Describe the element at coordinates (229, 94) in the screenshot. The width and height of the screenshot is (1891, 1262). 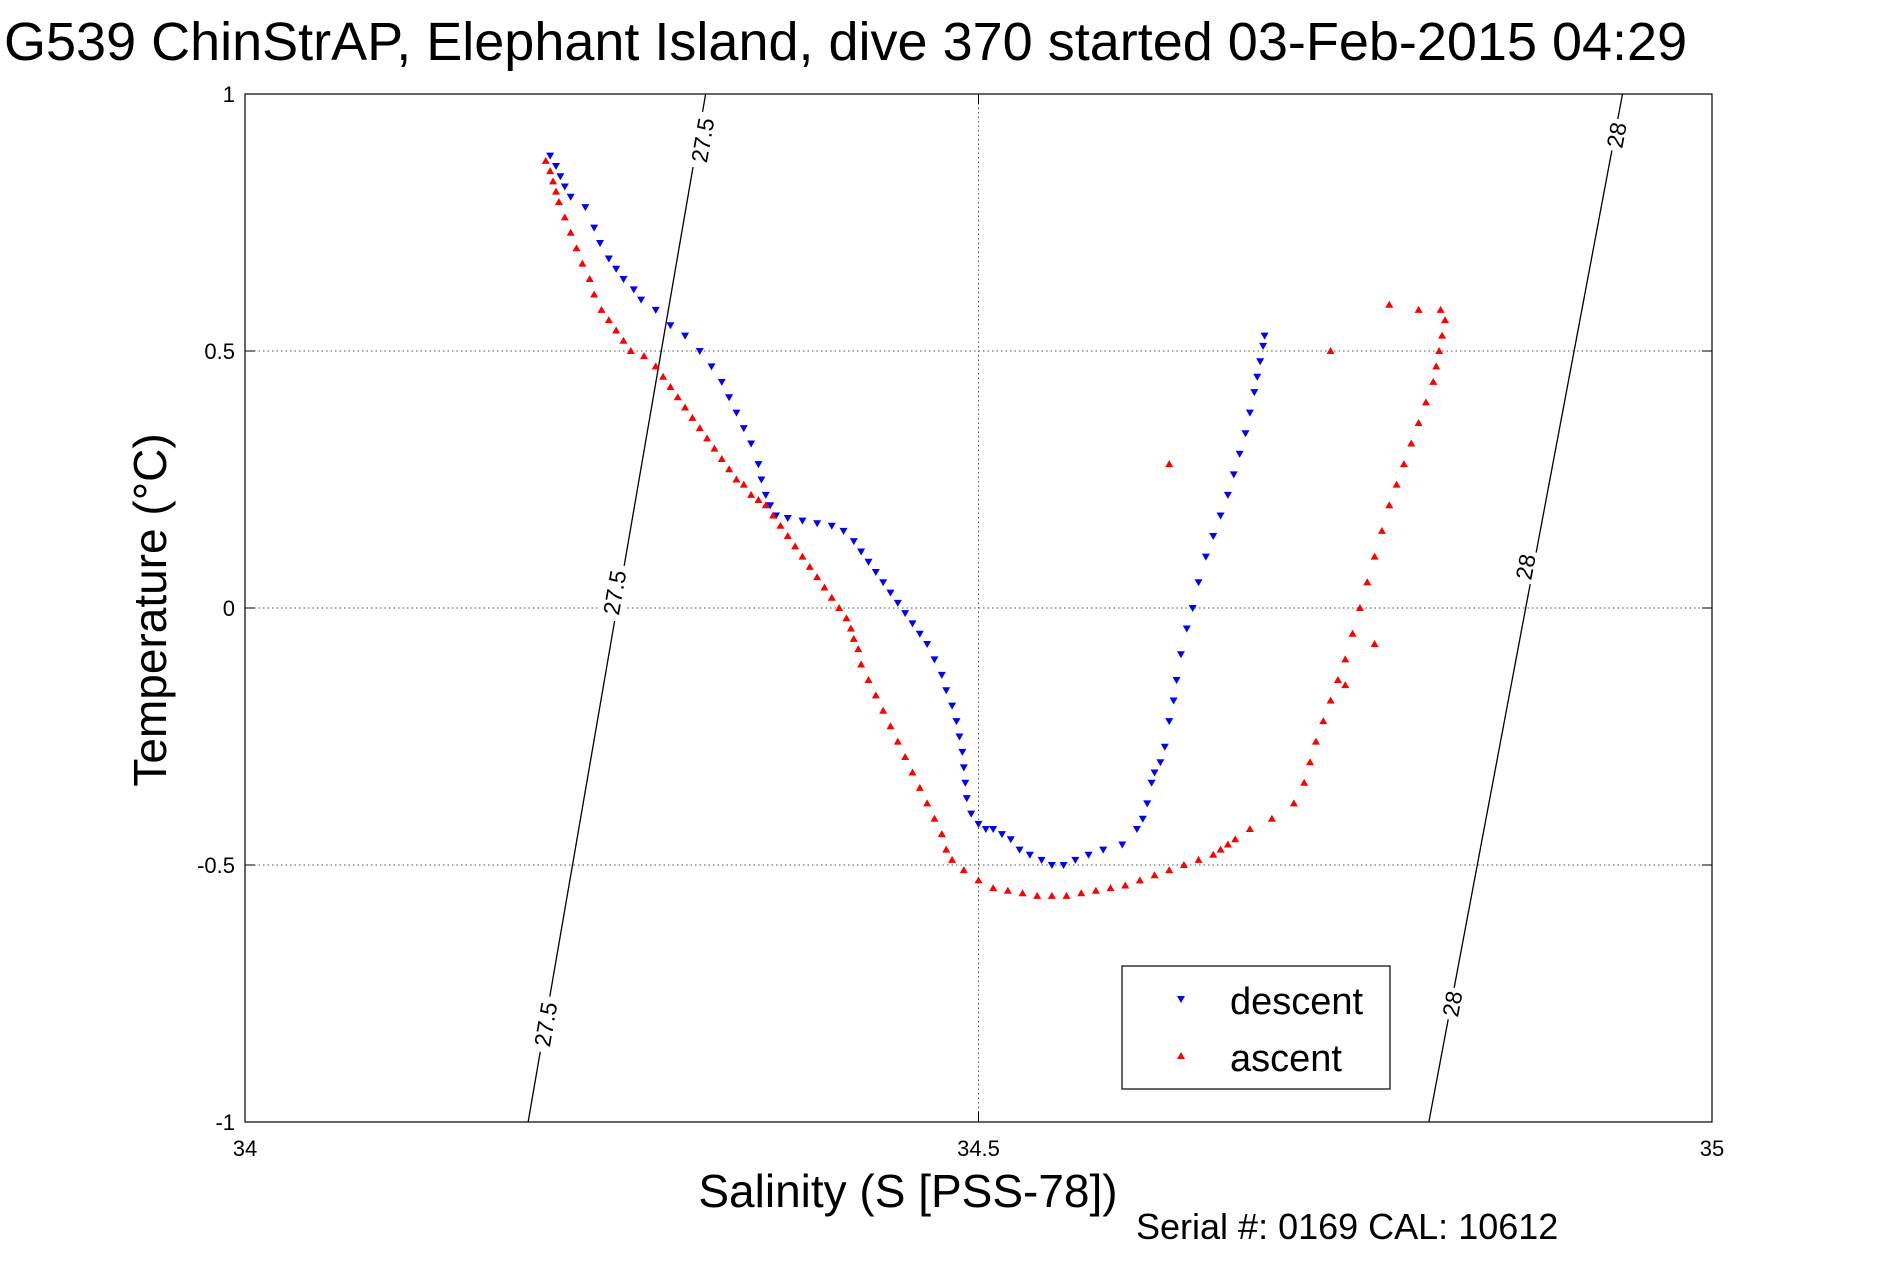
I see `y-tick-label: 1` at that location.